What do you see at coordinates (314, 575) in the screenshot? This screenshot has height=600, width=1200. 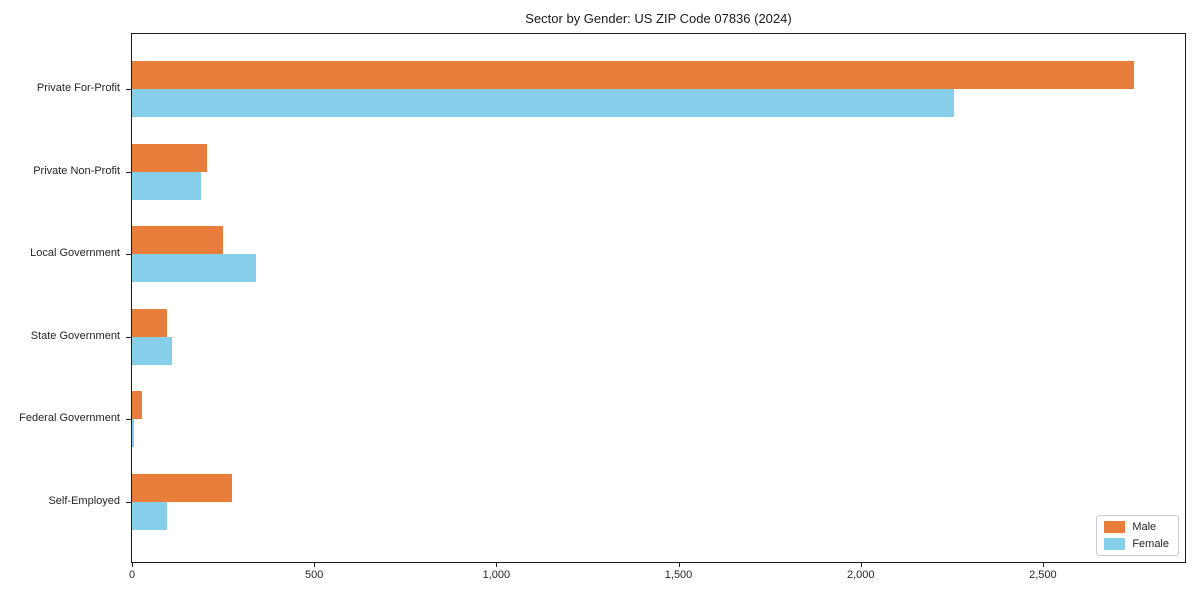 I see `x-label-500: 500` at bounding box center [314, 575].